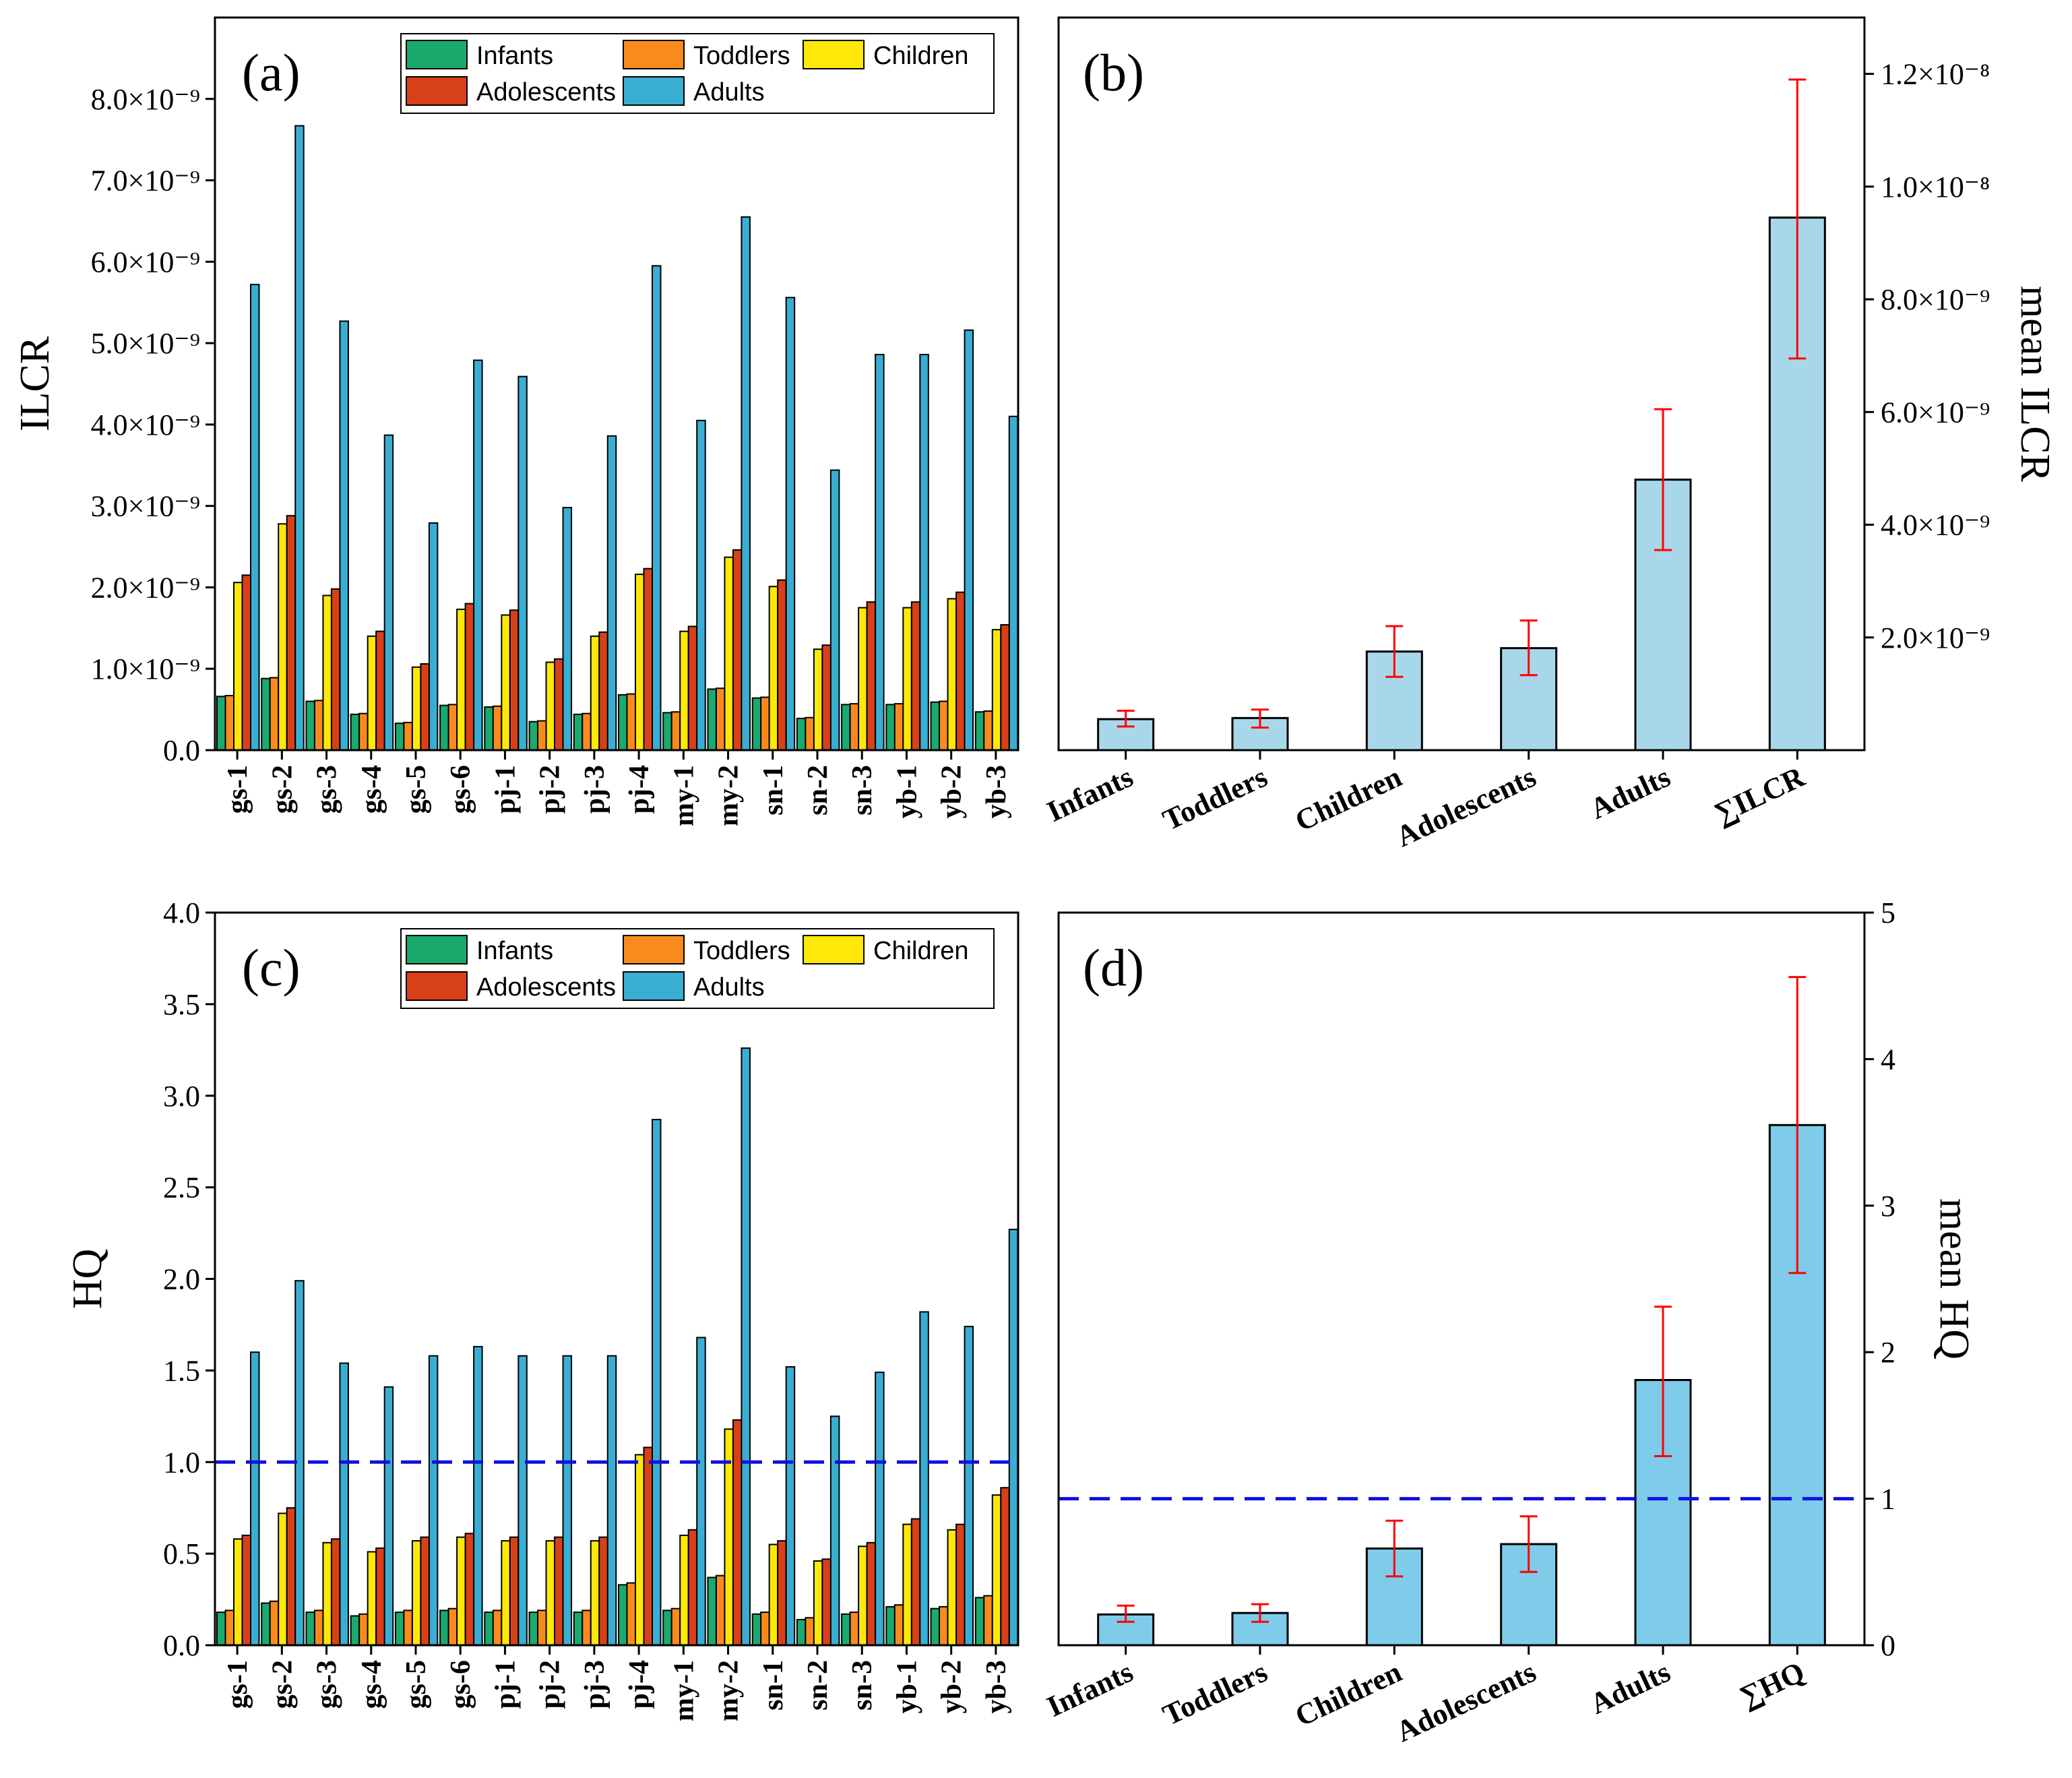 Image resolution: width=2072 pixels, height=1778 pixels. What do you see at coordinates (1630, 793) in the screenshot?
I see `x-category-label-Adults: Adults` at bounding box center [1630, 793].